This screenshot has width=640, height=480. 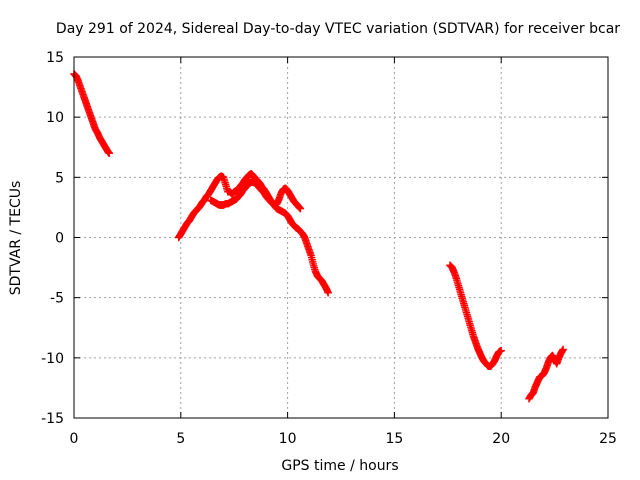 What do you see at coordinates (608, 439) in the screenshot?
I see `x-tick-label: 25` at bounding box center [608, 439].